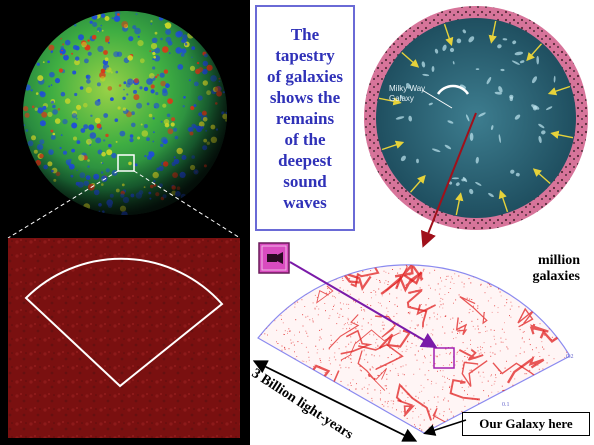 This screenshot has height=445, width=594. Describe the element at coordinates (407, 93) in the screenshot. I see `milky-way-label: Milky Way Galaxy` at that location.